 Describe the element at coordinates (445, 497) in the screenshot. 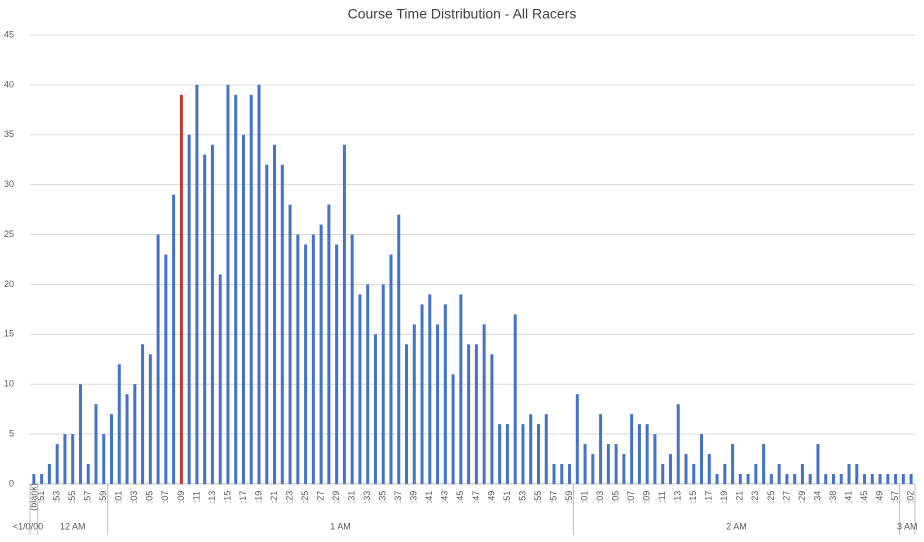

I see `x-tick-label: :43` at that location.